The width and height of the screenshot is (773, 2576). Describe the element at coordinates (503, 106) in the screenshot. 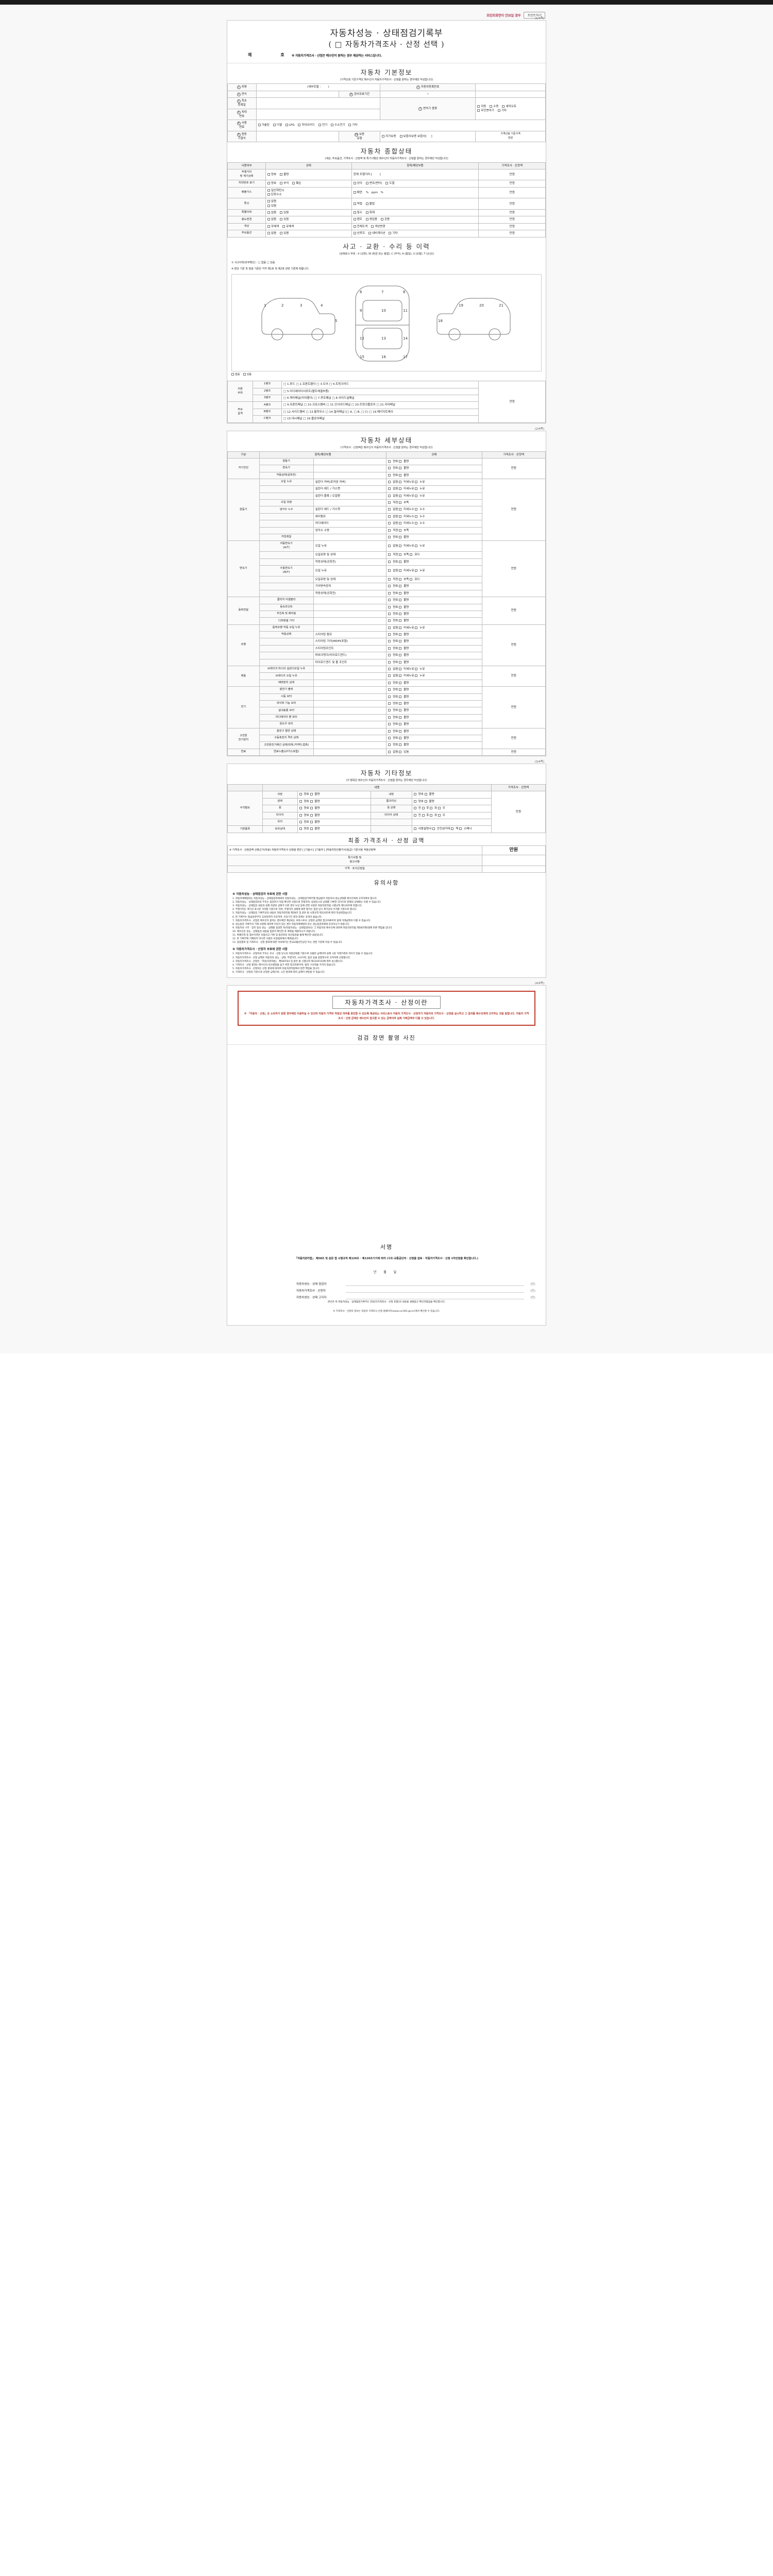

I see `checkbox-semiauto` at that location.